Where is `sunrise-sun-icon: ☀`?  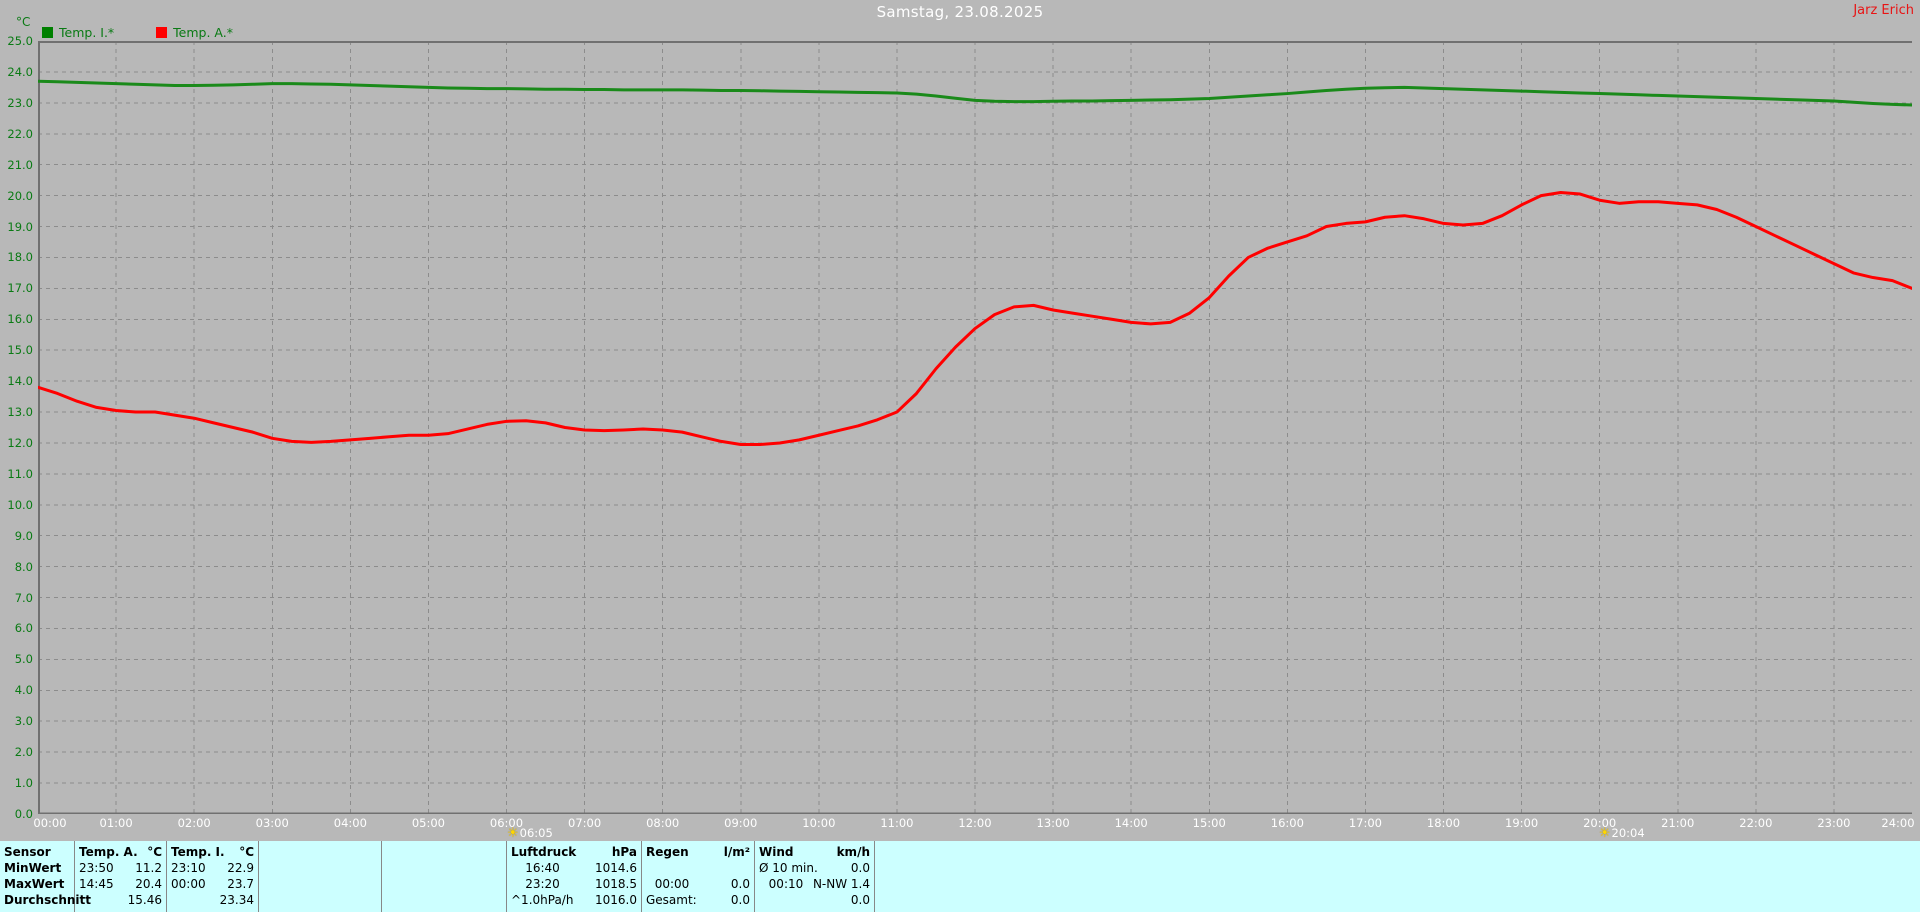 sunrise-sun-icon: ☀ is located at coordinates (512, 833).